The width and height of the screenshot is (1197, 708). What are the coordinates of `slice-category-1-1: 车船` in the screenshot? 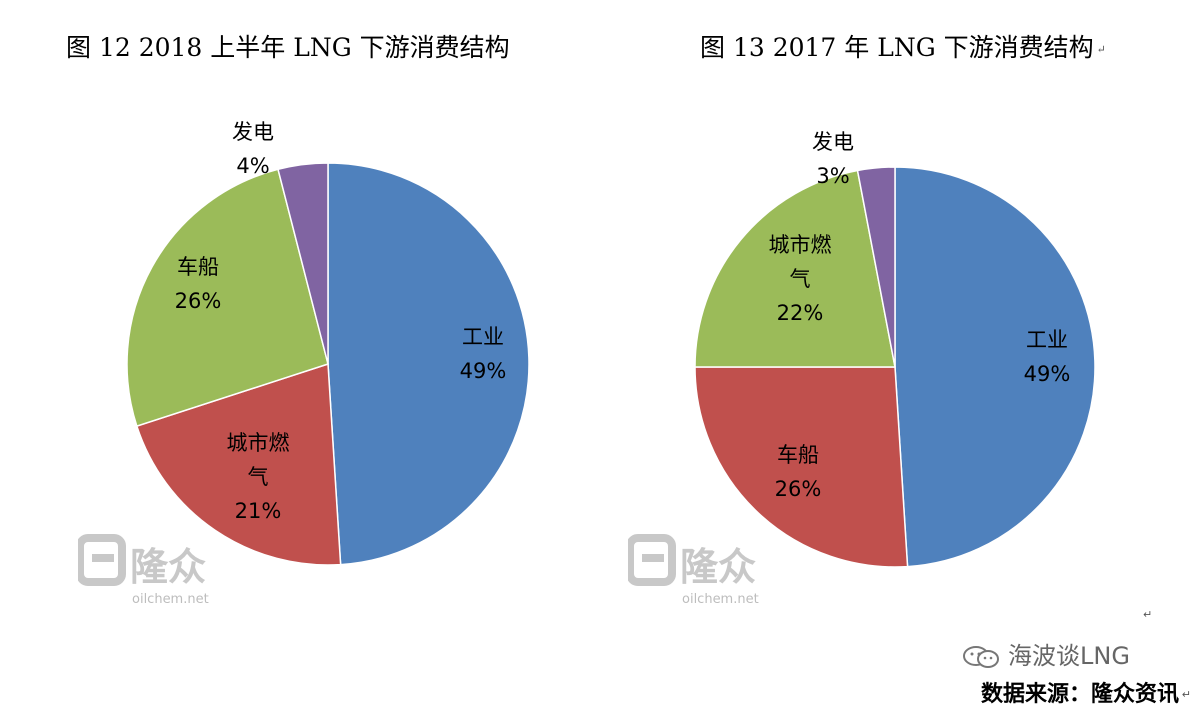 It's located at (798, 455).